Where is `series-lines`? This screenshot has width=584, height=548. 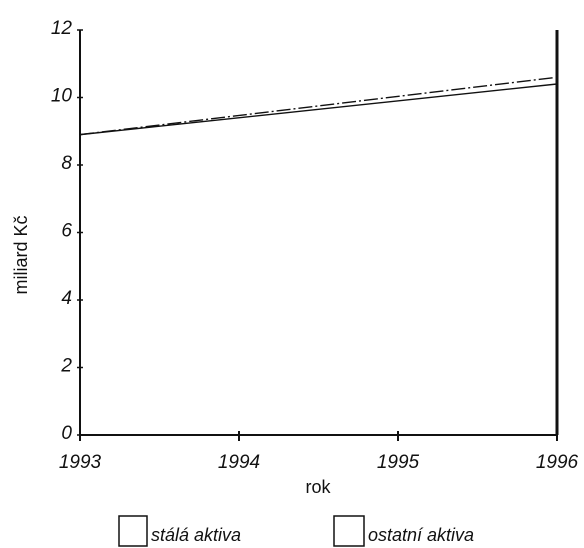 series-lines is located at coordinates (318, 106).